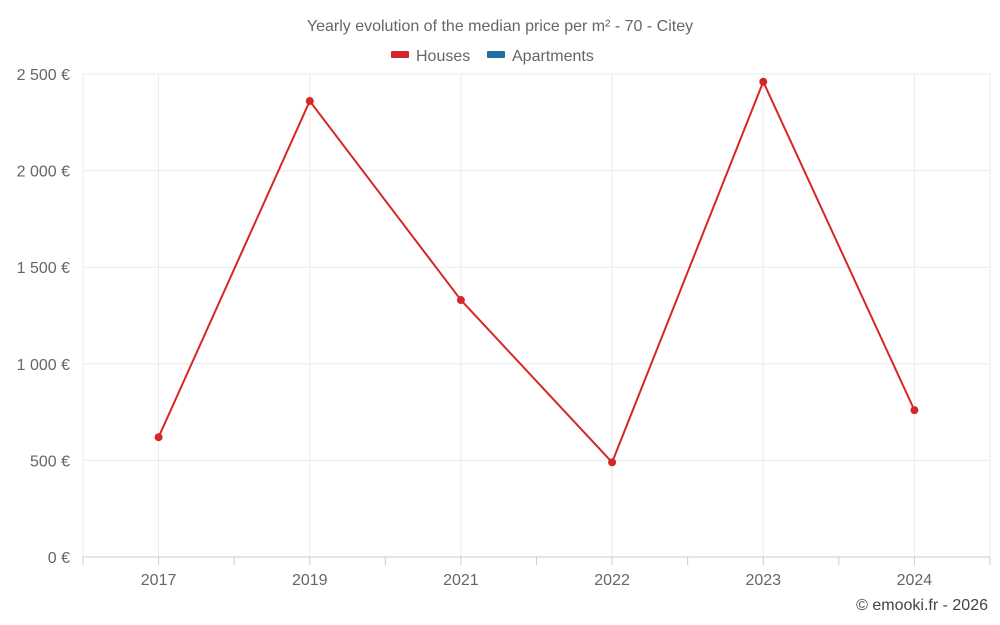 Image resolution: width=1000 pixels, height=625 pixels. Describe the element at coordinates (59, 558) in the screenshot. I see `y-tick-label: 0 €` at that location.